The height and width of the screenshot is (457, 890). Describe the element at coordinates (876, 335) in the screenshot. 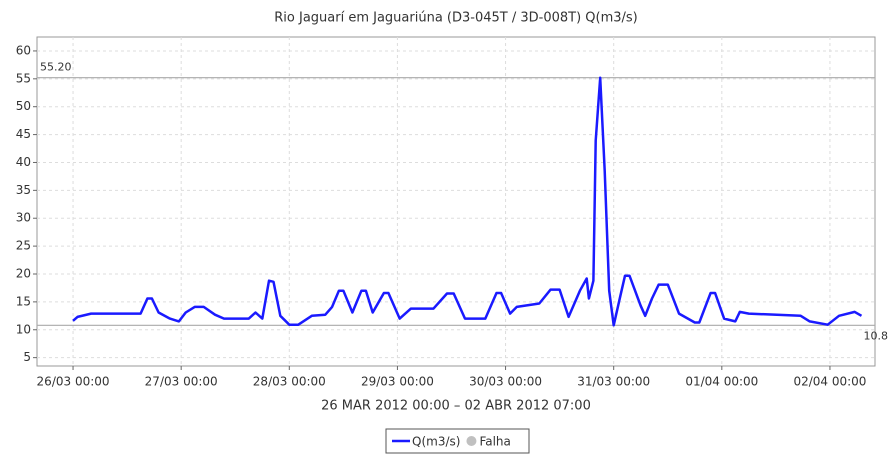

I see `marker-label: 10.8` at that location.